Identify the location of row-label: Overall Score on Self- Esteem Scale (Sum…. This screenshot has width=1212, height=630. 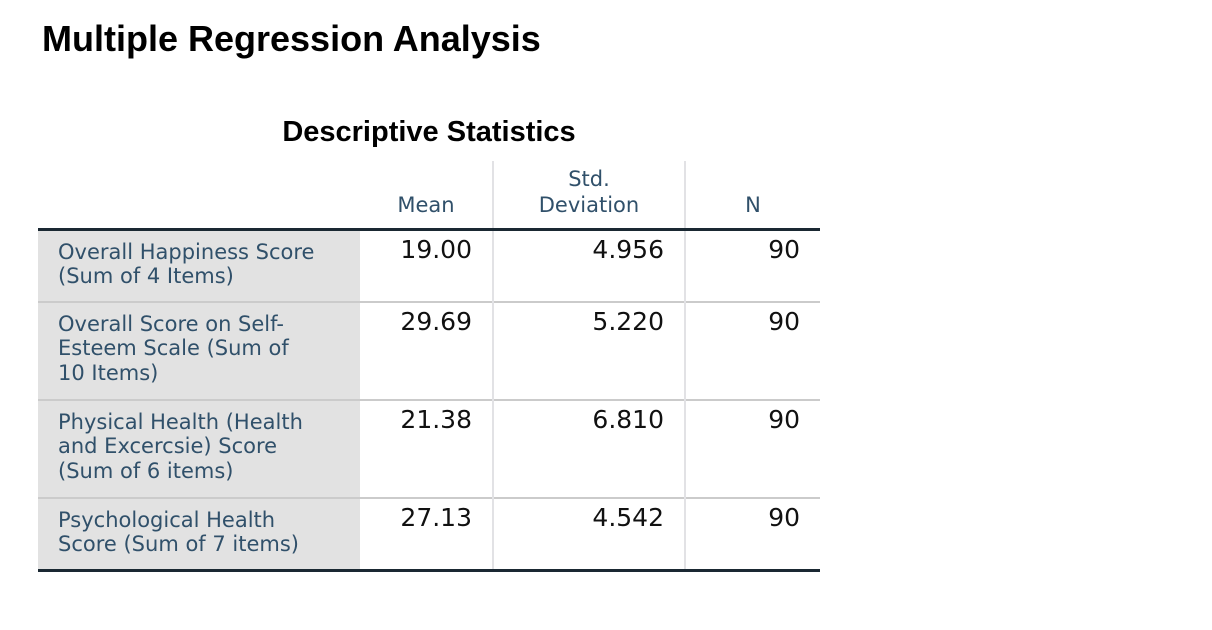
(199, 350).